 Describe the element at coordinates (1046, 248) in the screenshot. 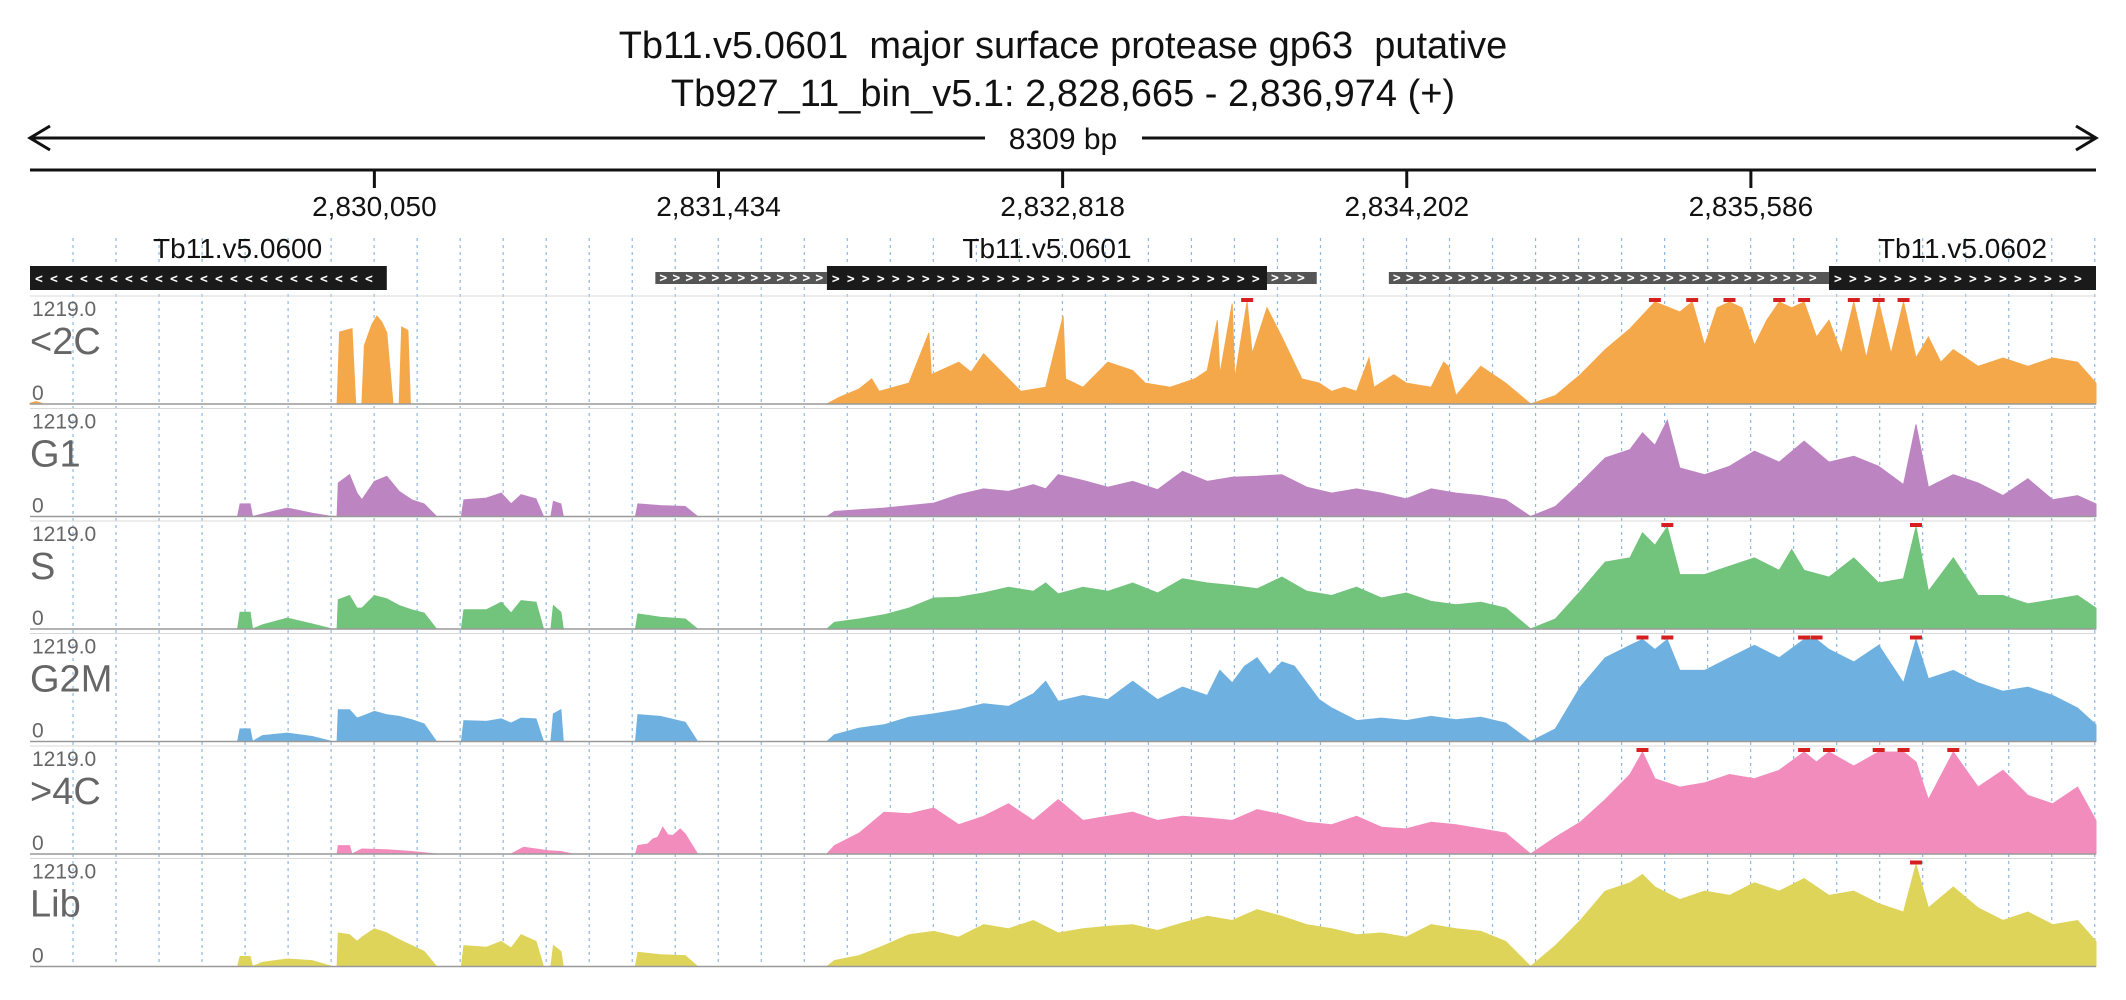

I see `gene-label: Tb11.v5.0601` at that location.